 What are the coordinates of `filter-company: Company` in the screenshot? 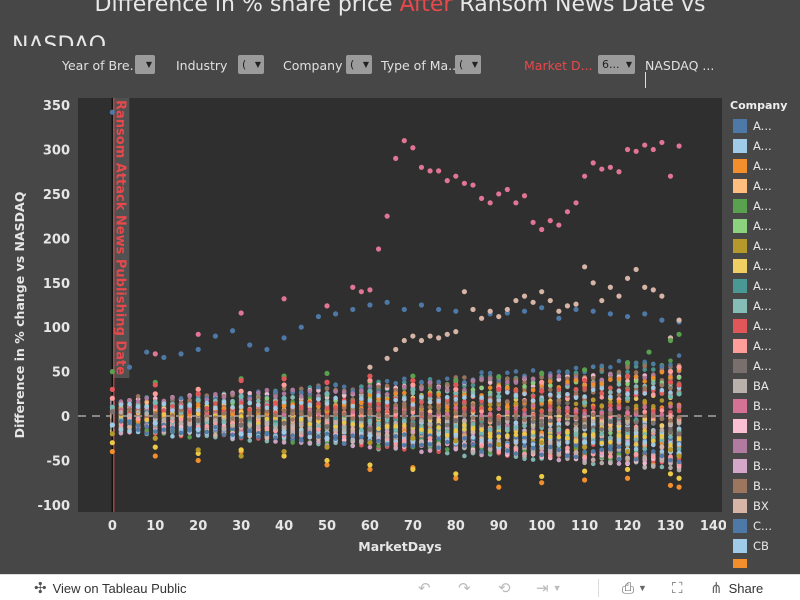 It's located at (312, 65).